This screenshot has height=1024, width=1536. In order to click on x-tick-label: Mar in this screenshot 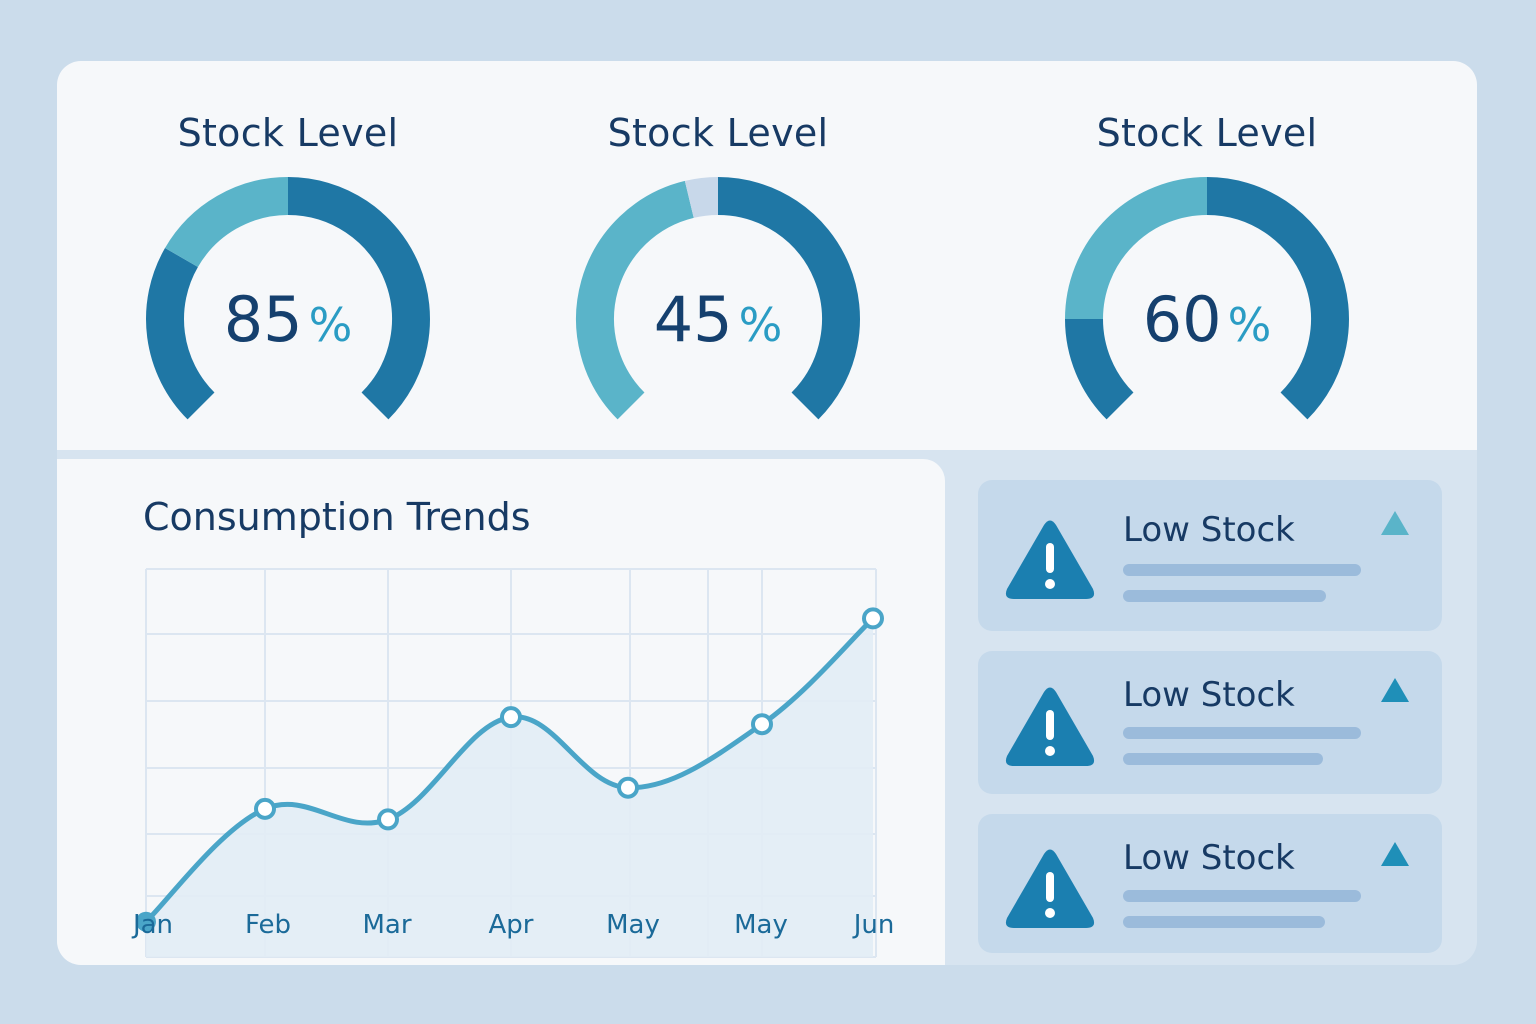, I will do `click(386, 925)`.